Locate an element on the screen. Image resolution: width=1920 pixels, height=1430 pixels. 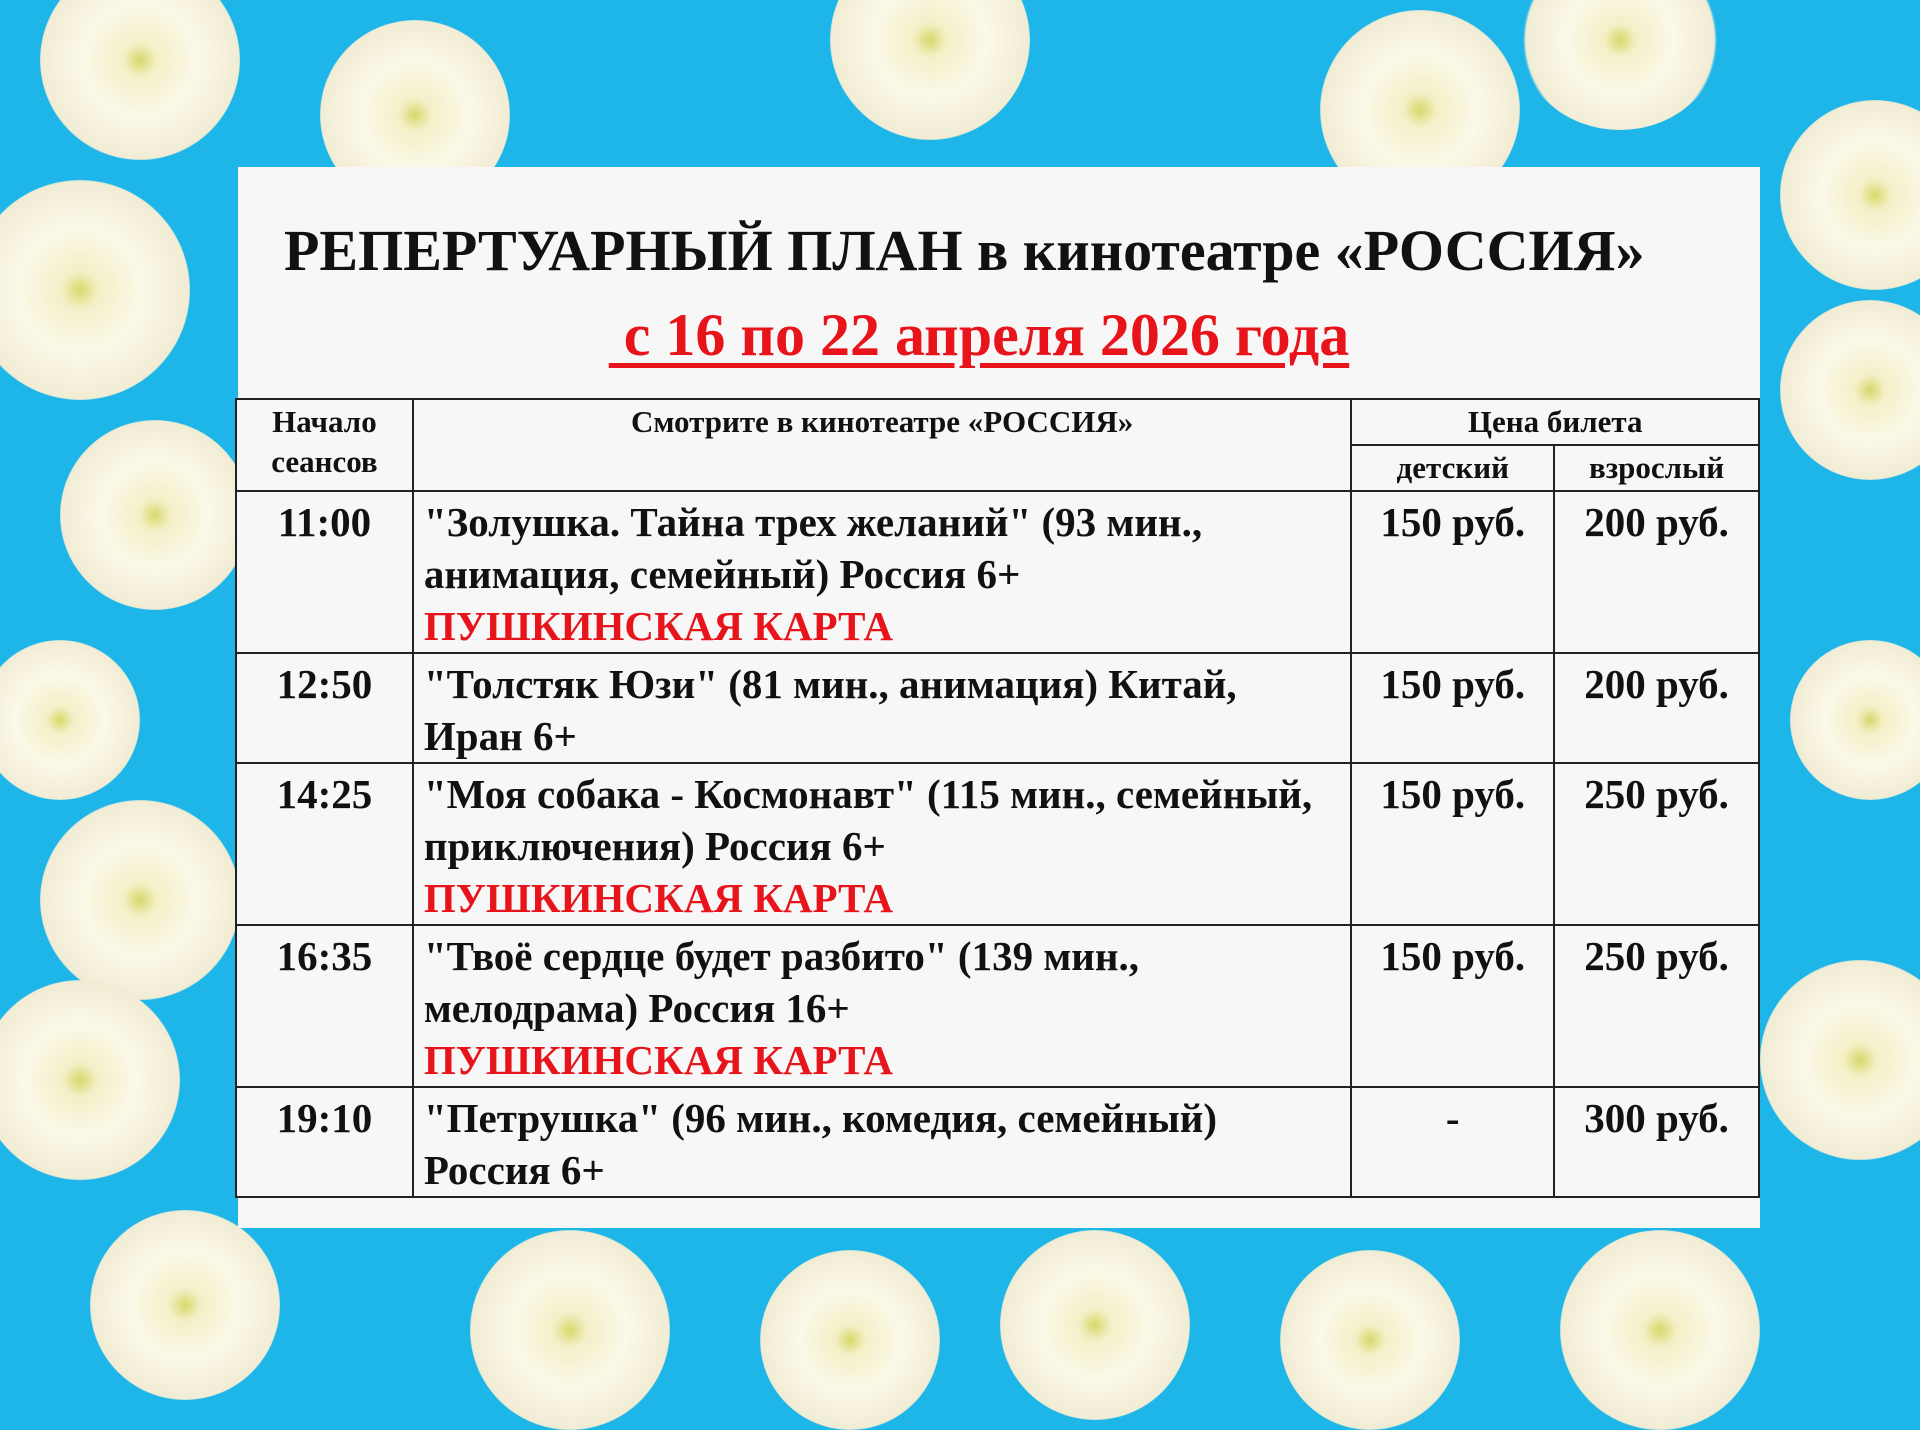
header-film: Смотрите в кинотеатре «РОССИЯ» is located at coordinates (882, 445).